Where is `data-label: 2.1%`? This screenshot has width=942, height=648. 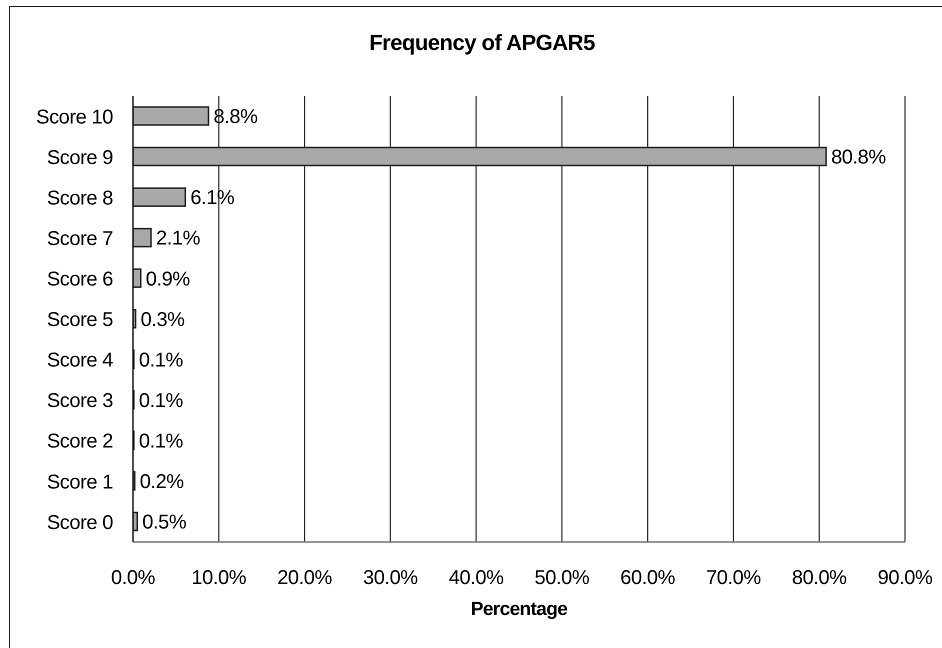 data-label: 2.1% is located at coordinates (178, 239).